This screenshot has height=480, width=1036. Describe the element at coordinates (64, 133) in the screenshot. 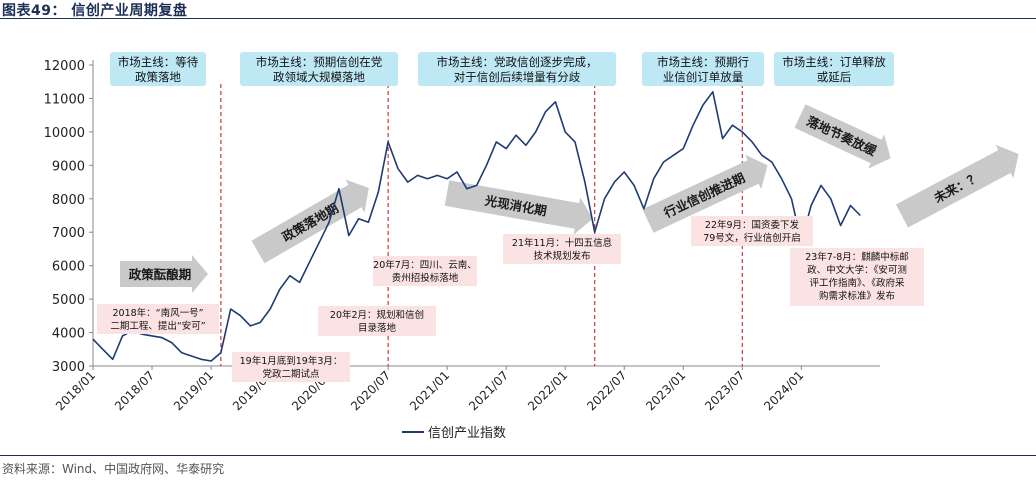

I see `y-tick-label: 10000` at that location.